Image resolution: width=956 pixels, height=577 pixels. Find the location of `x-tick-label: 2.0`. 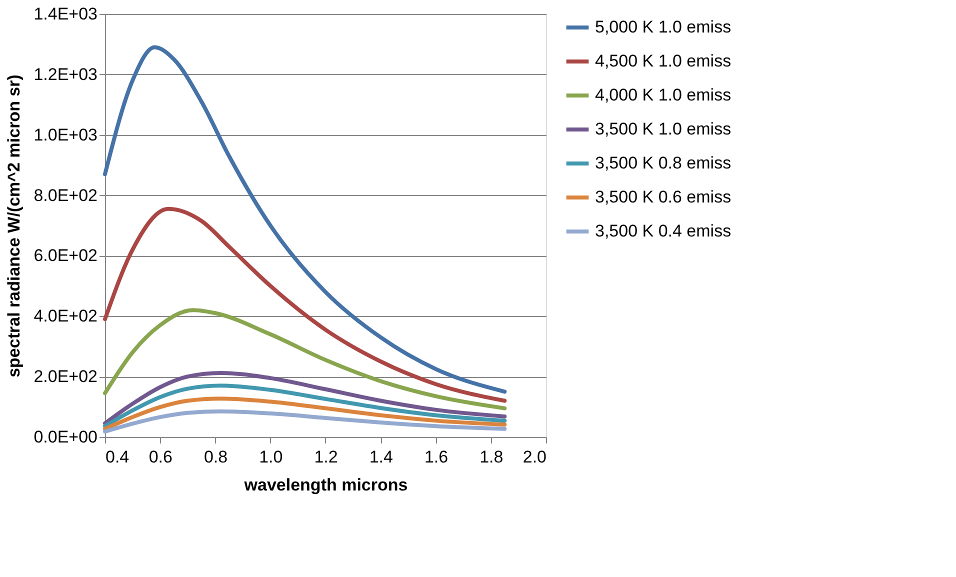

x-tick-label: 2.0 is located at coordinates (534, 457).